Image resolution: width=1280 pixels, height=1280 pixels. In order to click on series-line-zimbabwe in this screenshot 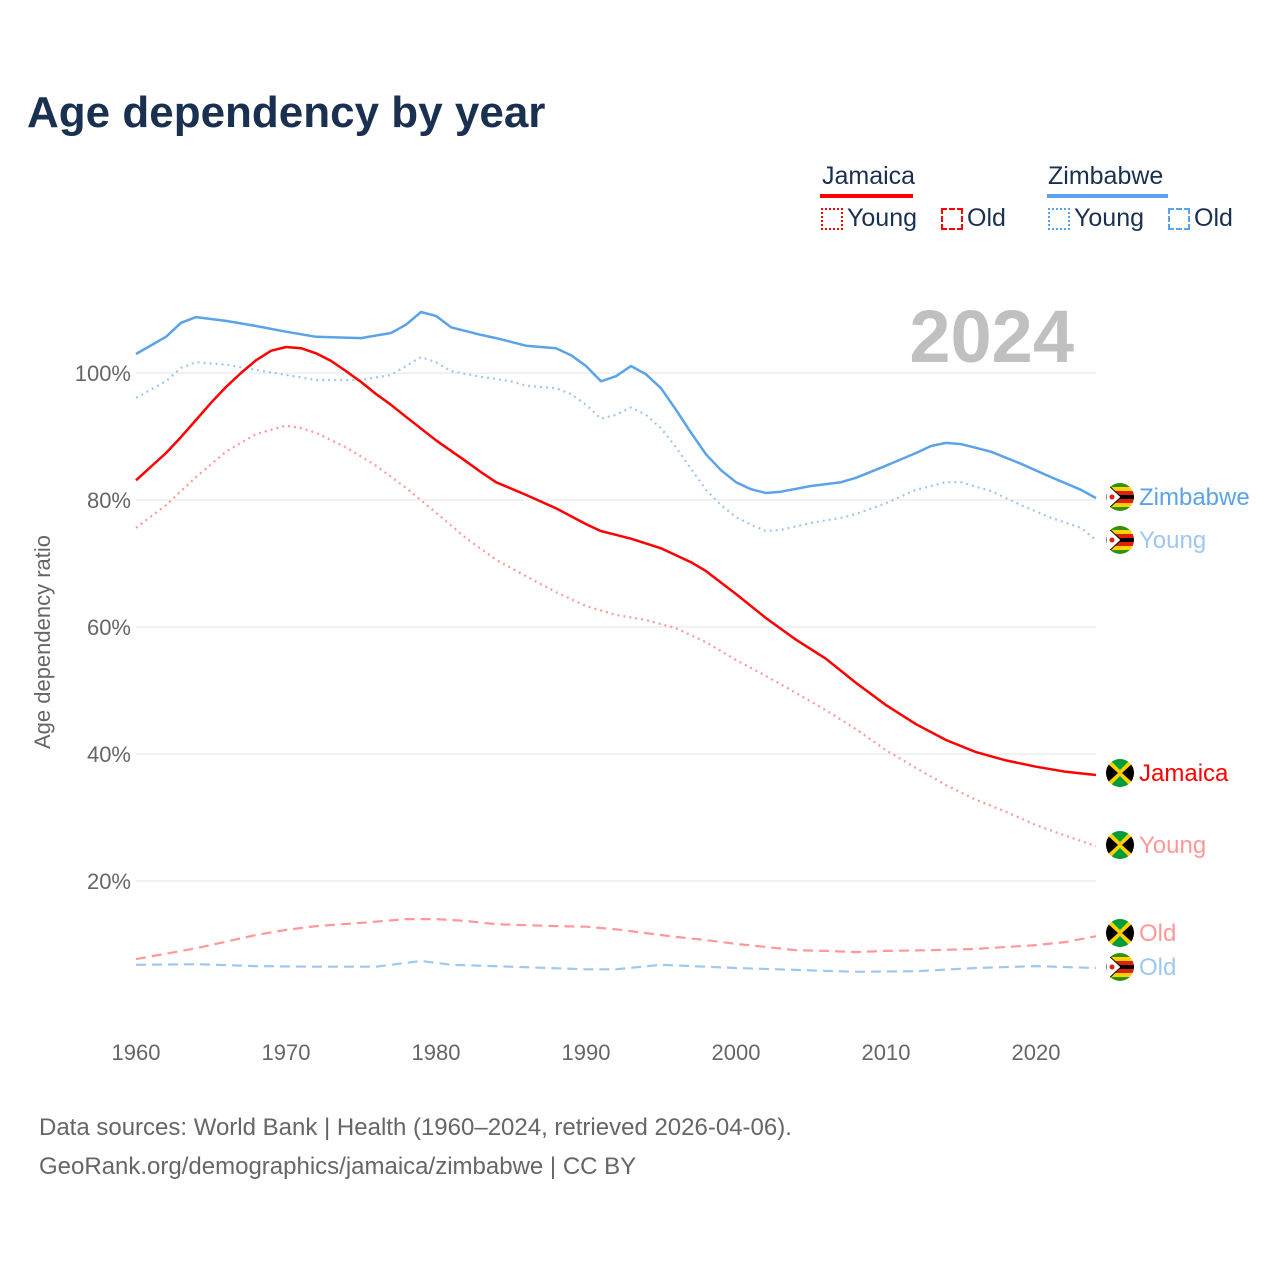, I will do `click(616, 405)`.